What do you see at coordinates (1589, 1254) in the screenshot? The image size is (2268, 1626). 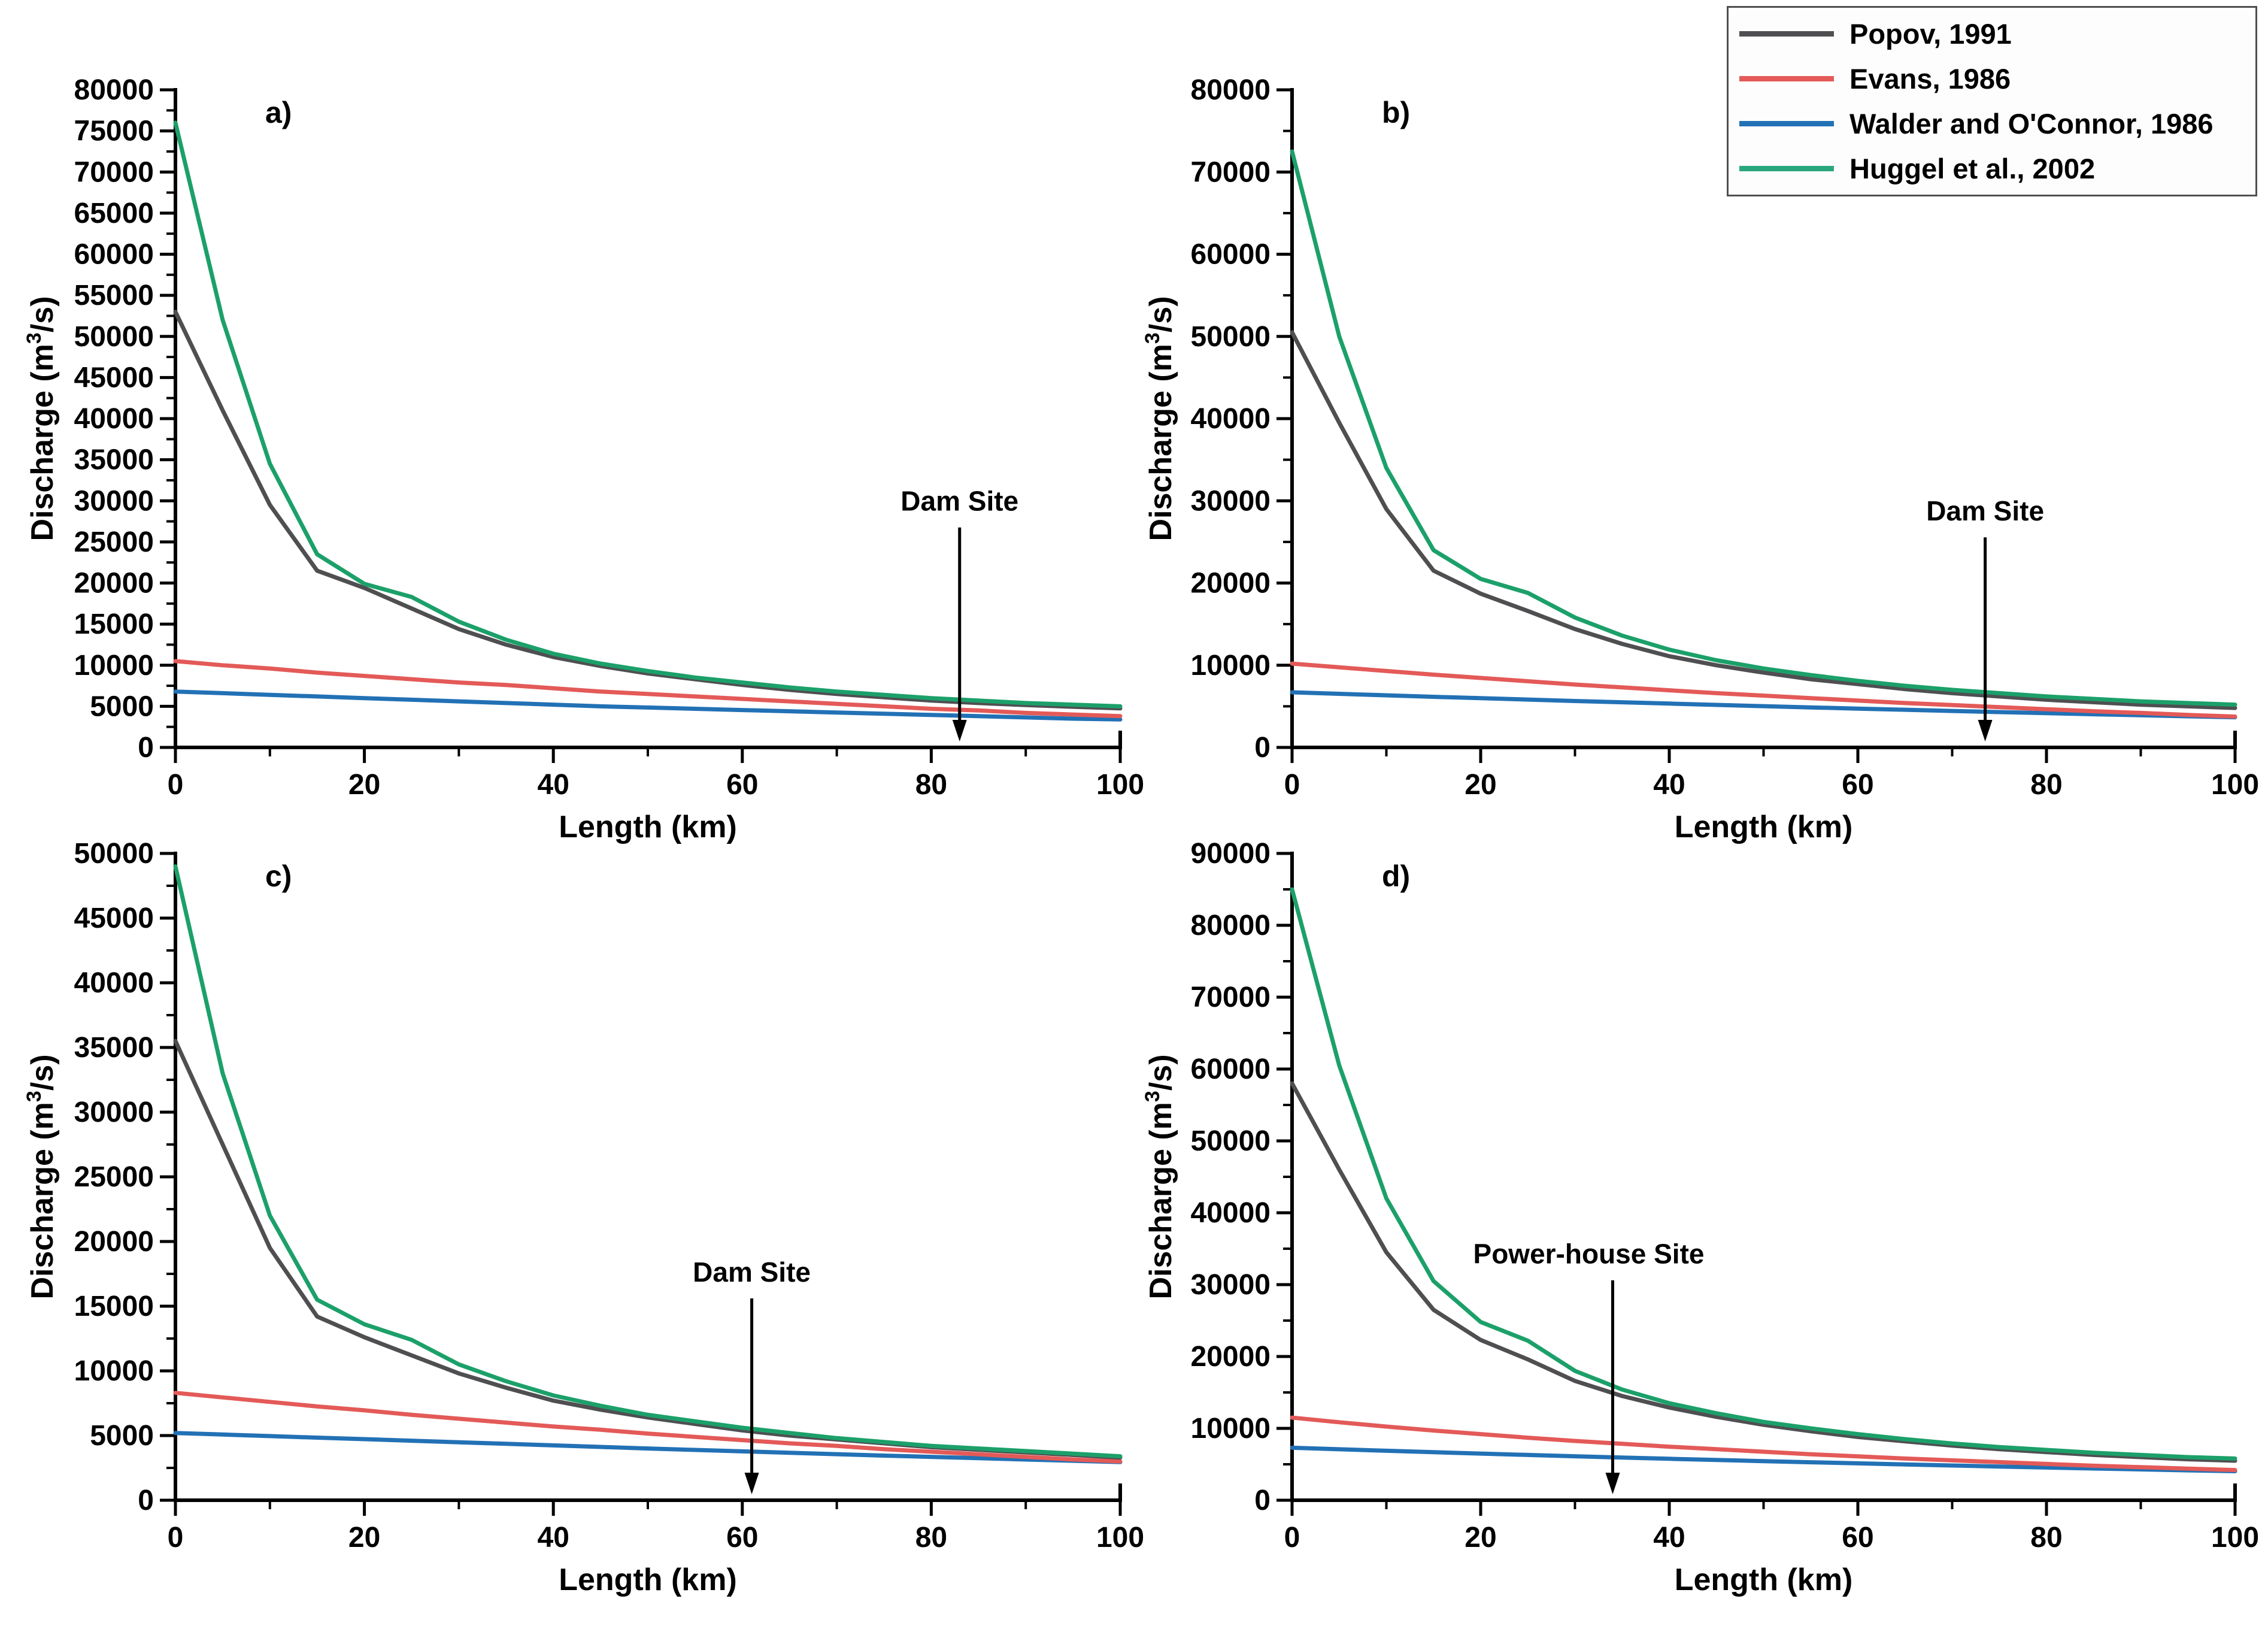 I see `annotation-label: Power-house Site` at bounding box center [1589, 1254].